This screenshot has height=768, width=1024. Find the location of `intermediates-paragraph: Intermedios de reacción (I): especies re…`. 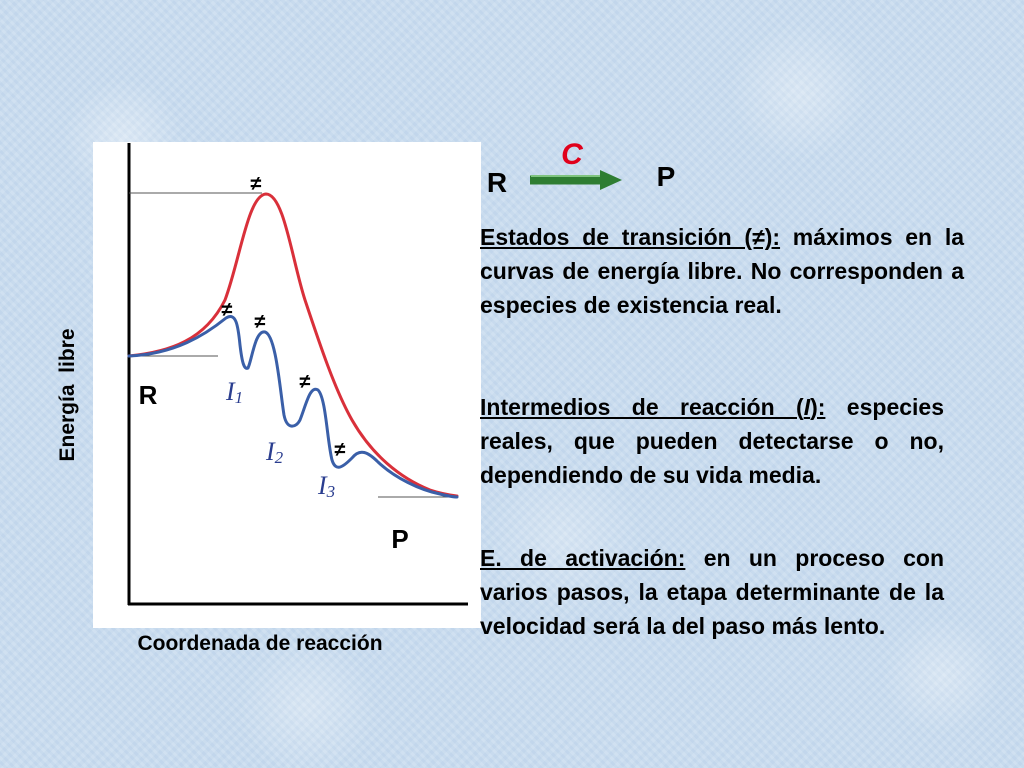

intermediates-paragraph: Intermedios de reacción (I): especies re… is located at coordinates (712, 441).